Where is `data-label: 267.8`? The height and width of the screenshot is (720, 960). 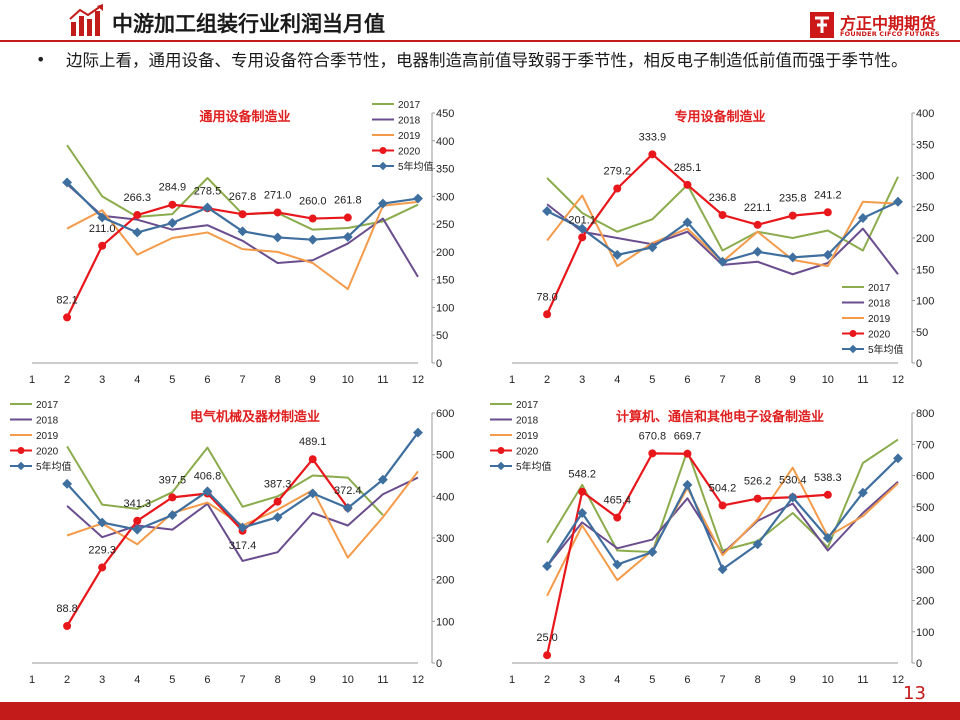 data-label: 267.8 is located at coordinates (243, 197).